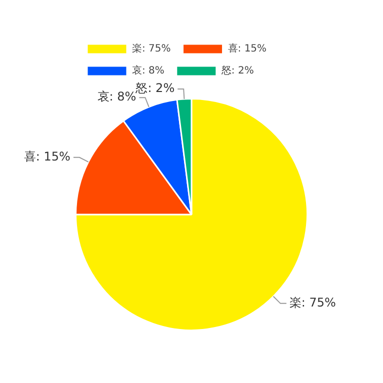  What do you see at coordinates (148, 70) in the screenshot?
I see `legend-label: 哀: 8%` at bounding box center [148, 70].